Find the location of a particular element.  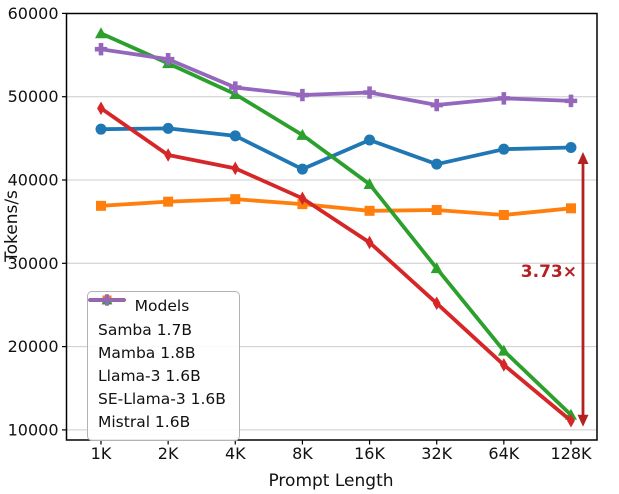

legend-sample-marker-plus-filled is located at coordinates (107, 300).